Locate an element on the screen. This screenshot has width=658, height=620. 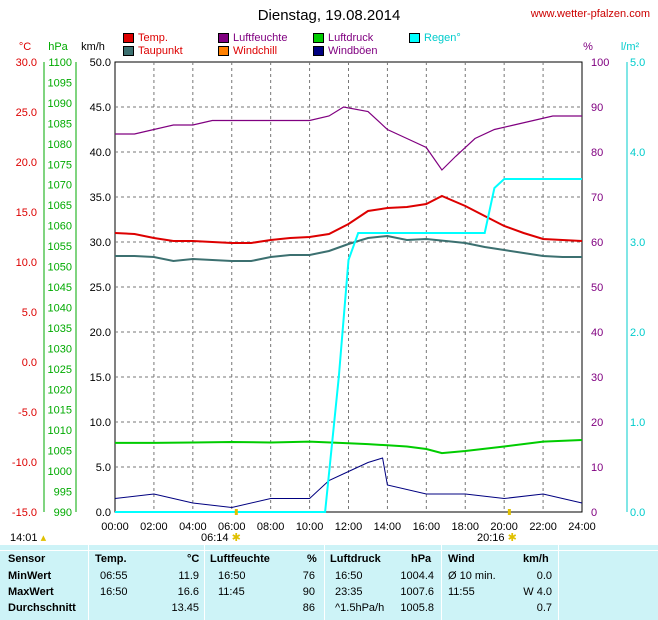
x-tick-label: 10:00 is located at coordinates (310, 527).